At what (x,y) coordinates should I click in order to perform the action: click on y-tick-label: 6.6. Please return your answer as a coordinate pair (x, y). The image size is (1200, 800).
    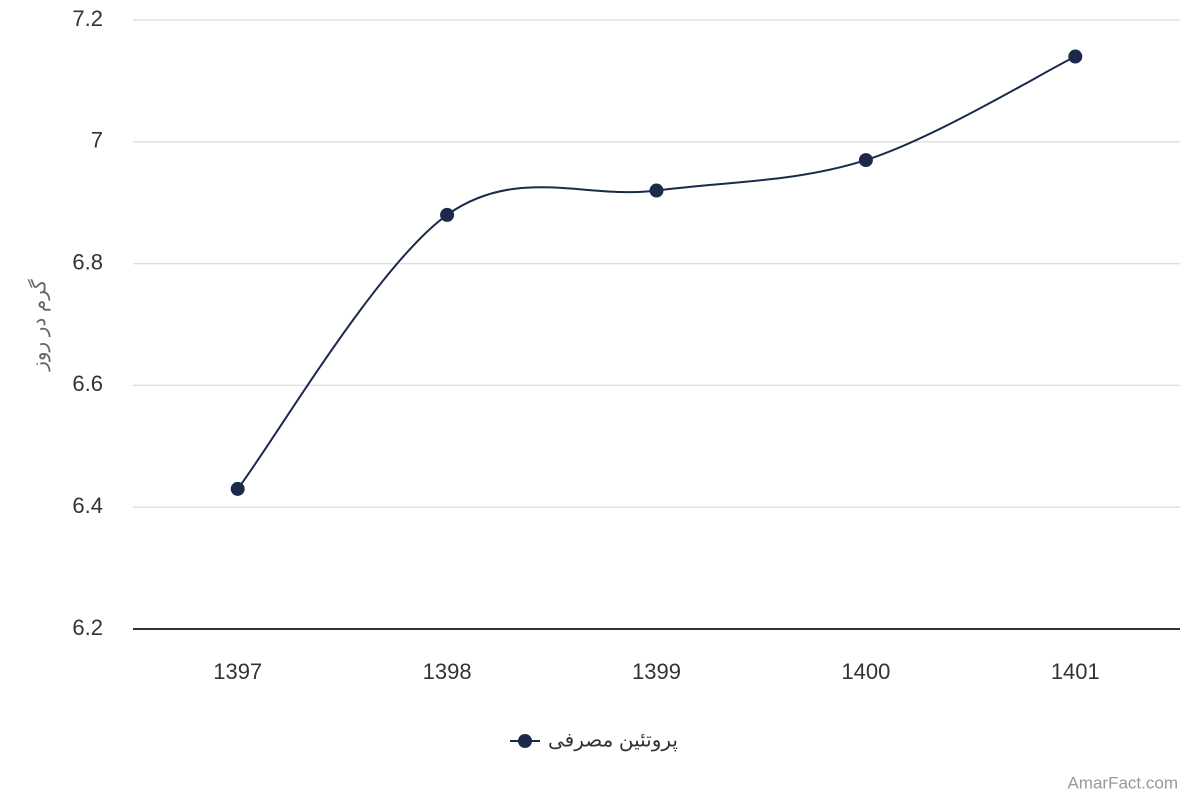
    Looking at the image, I should click on (87, 383).